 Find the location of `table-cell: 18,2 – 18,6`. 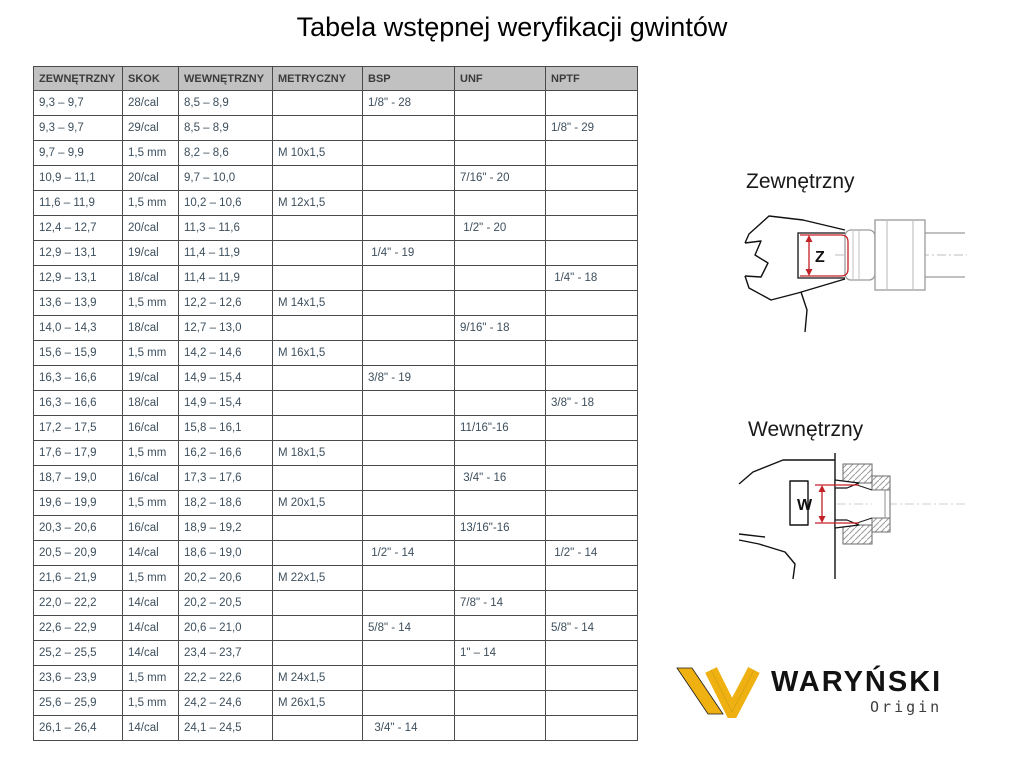

table-cell: 18,2 – 18,6 is located at coordinates (225, 503).